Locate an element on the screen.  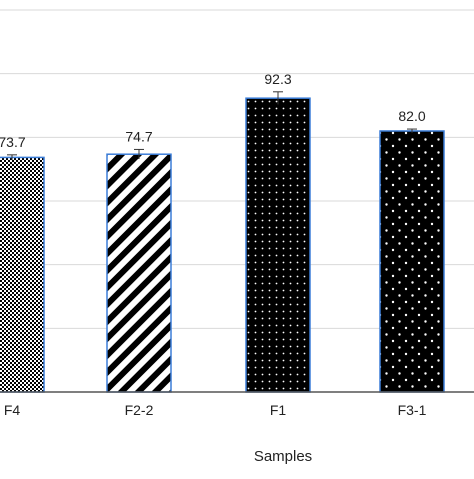
data-label-f1: 92.3 is located at coordinates (277, 79).